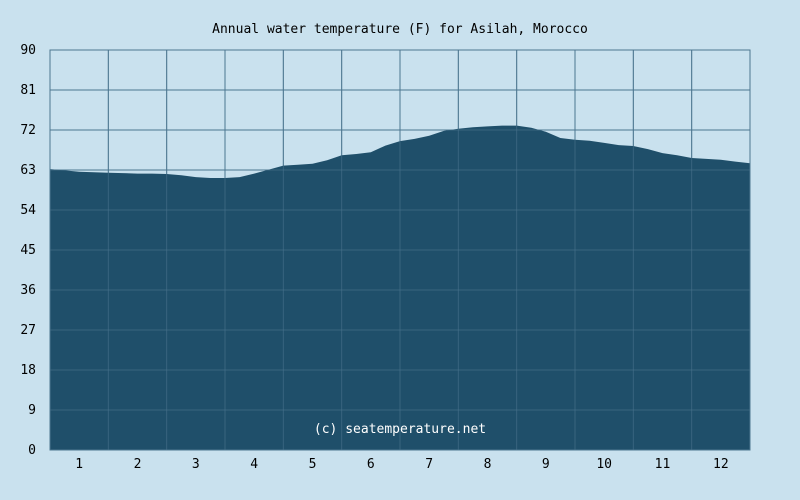 The image size is (800, 500). I want to click on x-tick-label: 8, so click(488, 464).